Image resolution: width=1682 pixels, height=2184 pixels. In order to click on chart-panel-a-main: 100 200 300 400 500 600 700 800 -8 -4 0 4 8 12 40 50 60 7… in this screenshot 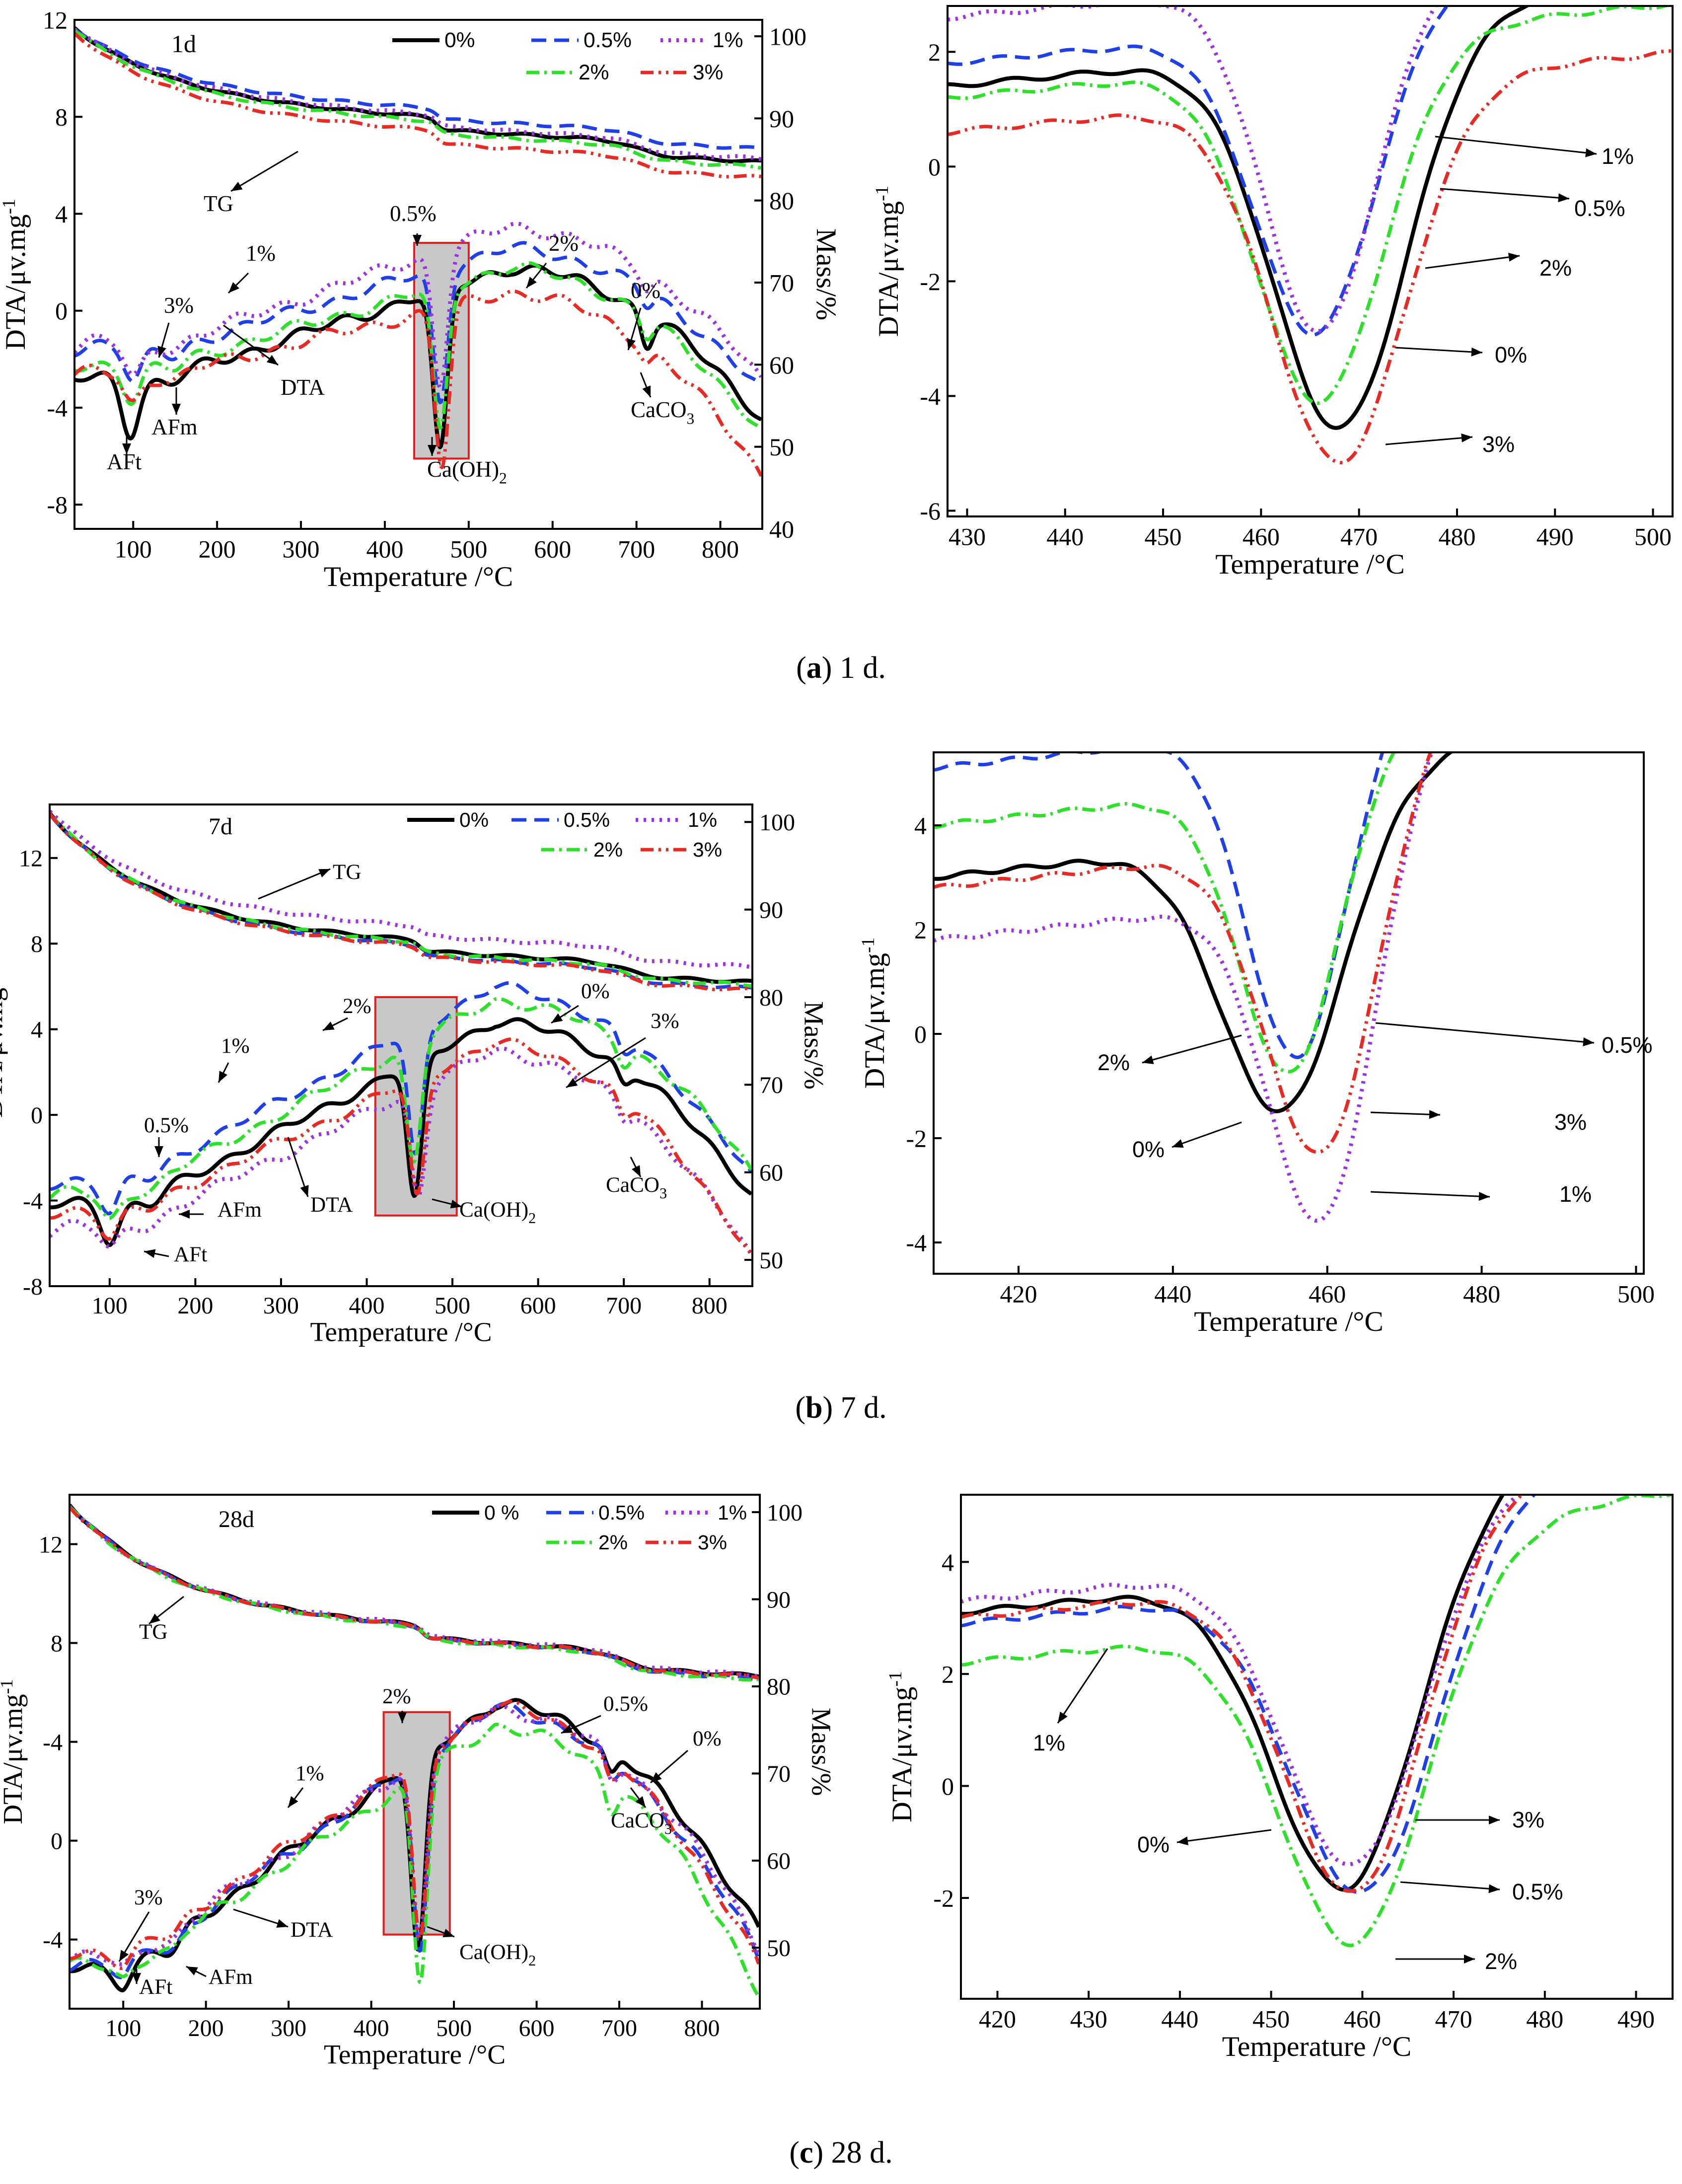, I will do `click(421, 299)`.